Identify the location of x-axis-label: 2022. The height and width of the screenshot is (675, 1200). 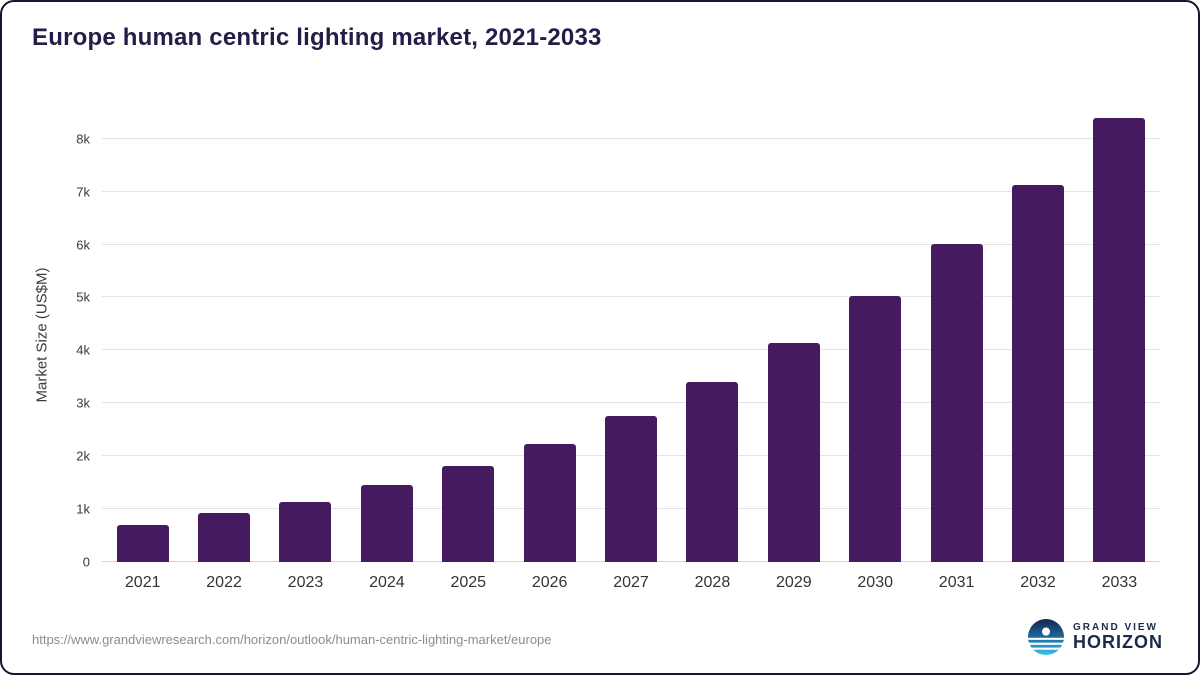
(224, 582).